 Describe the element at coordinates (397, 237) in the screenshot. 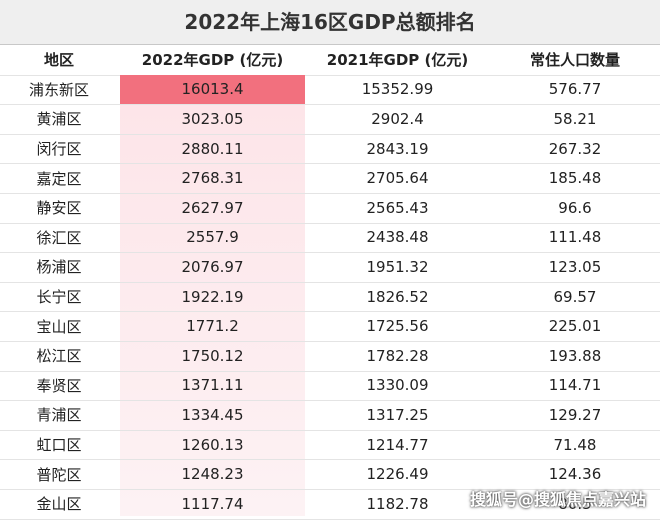

I see `table-cell: 2438.48` at that location.